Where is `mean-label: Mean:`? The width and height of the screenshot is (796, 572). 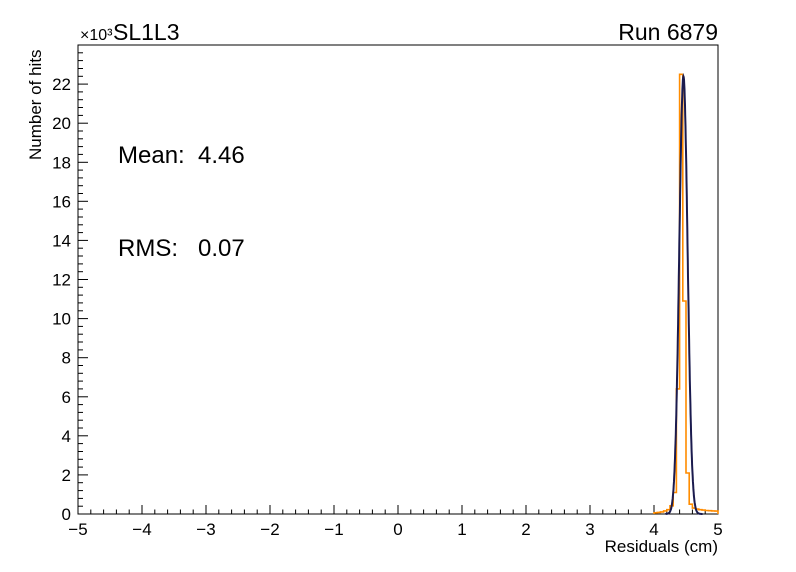
mean-label: Mean: is located at coordinates (151, 155).